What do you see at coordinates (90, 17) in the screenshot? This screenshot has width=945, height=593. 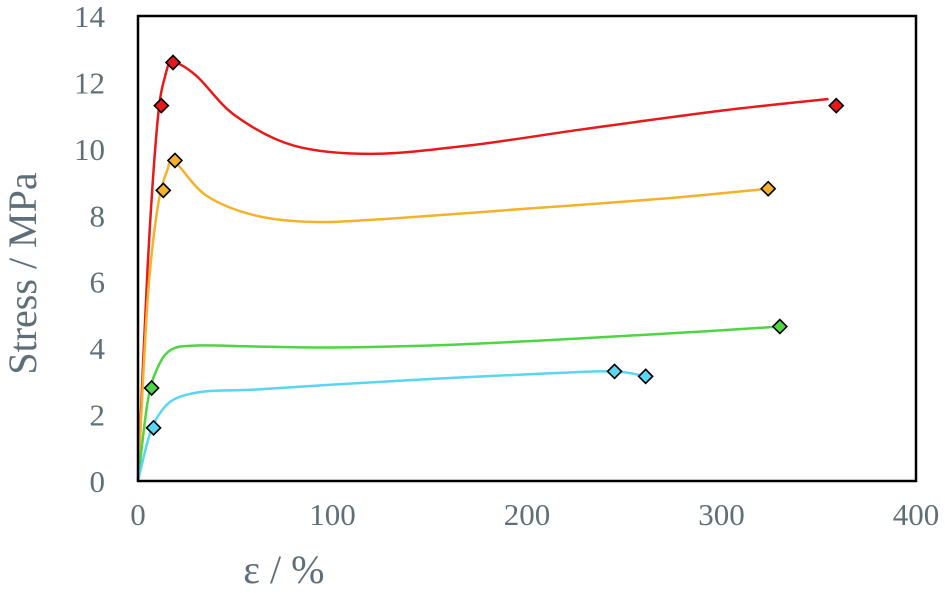 I see `y-tick-label: 14` at bounding box center [90, 17].